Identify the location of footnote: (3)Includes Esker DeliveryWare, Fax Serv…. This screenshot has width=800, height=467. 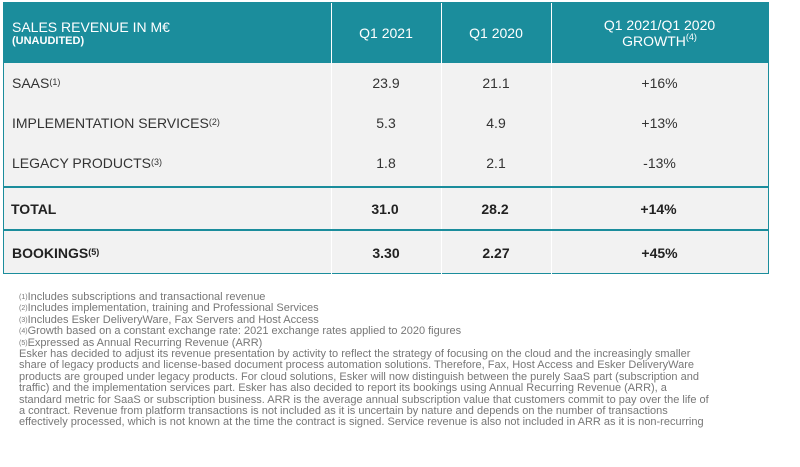
(364, 319).